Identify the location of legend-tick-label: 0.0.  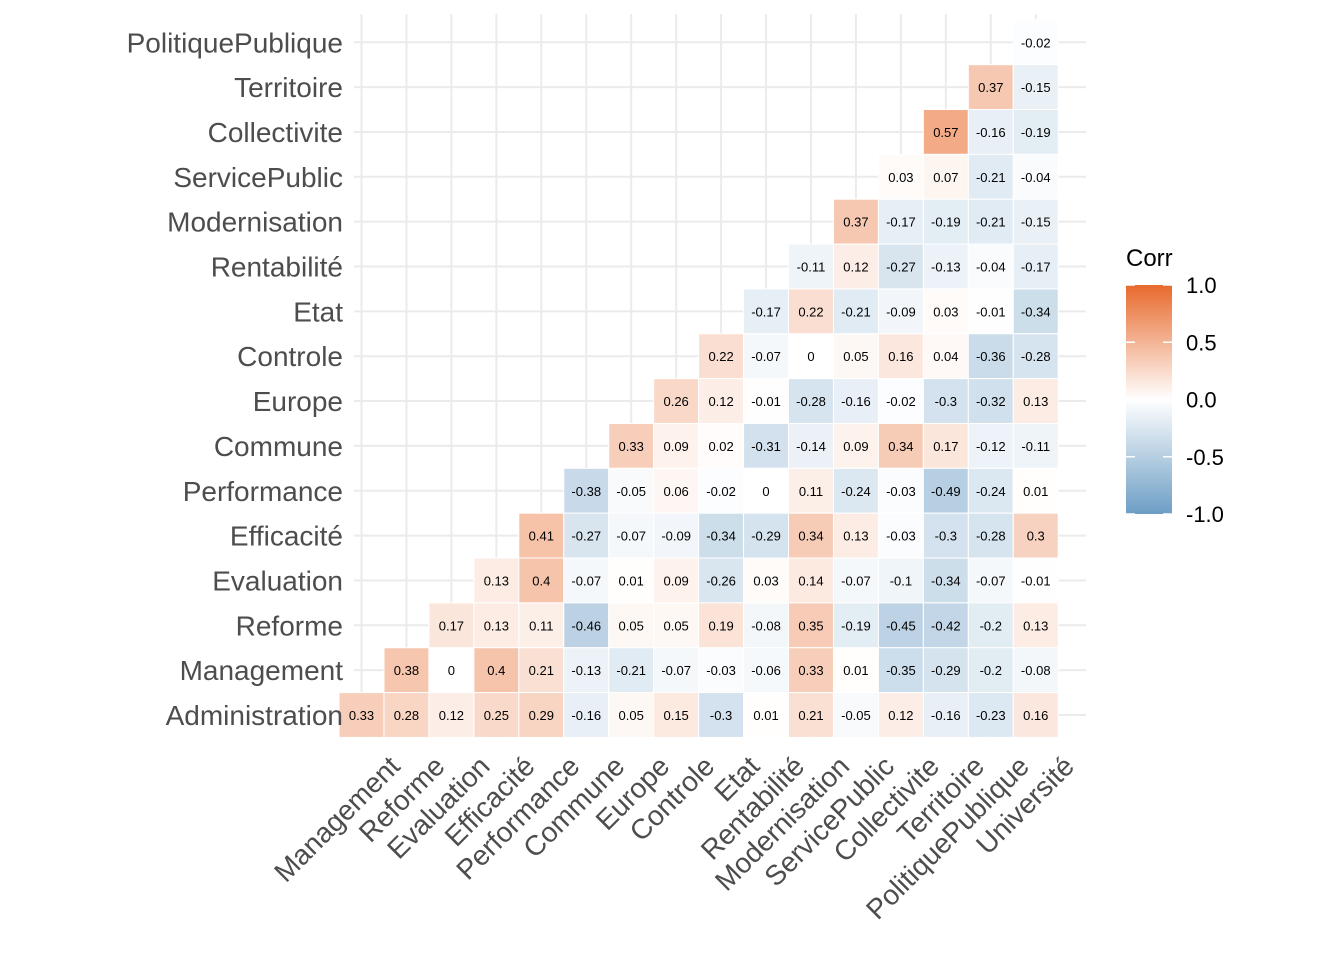
(1201, 400).